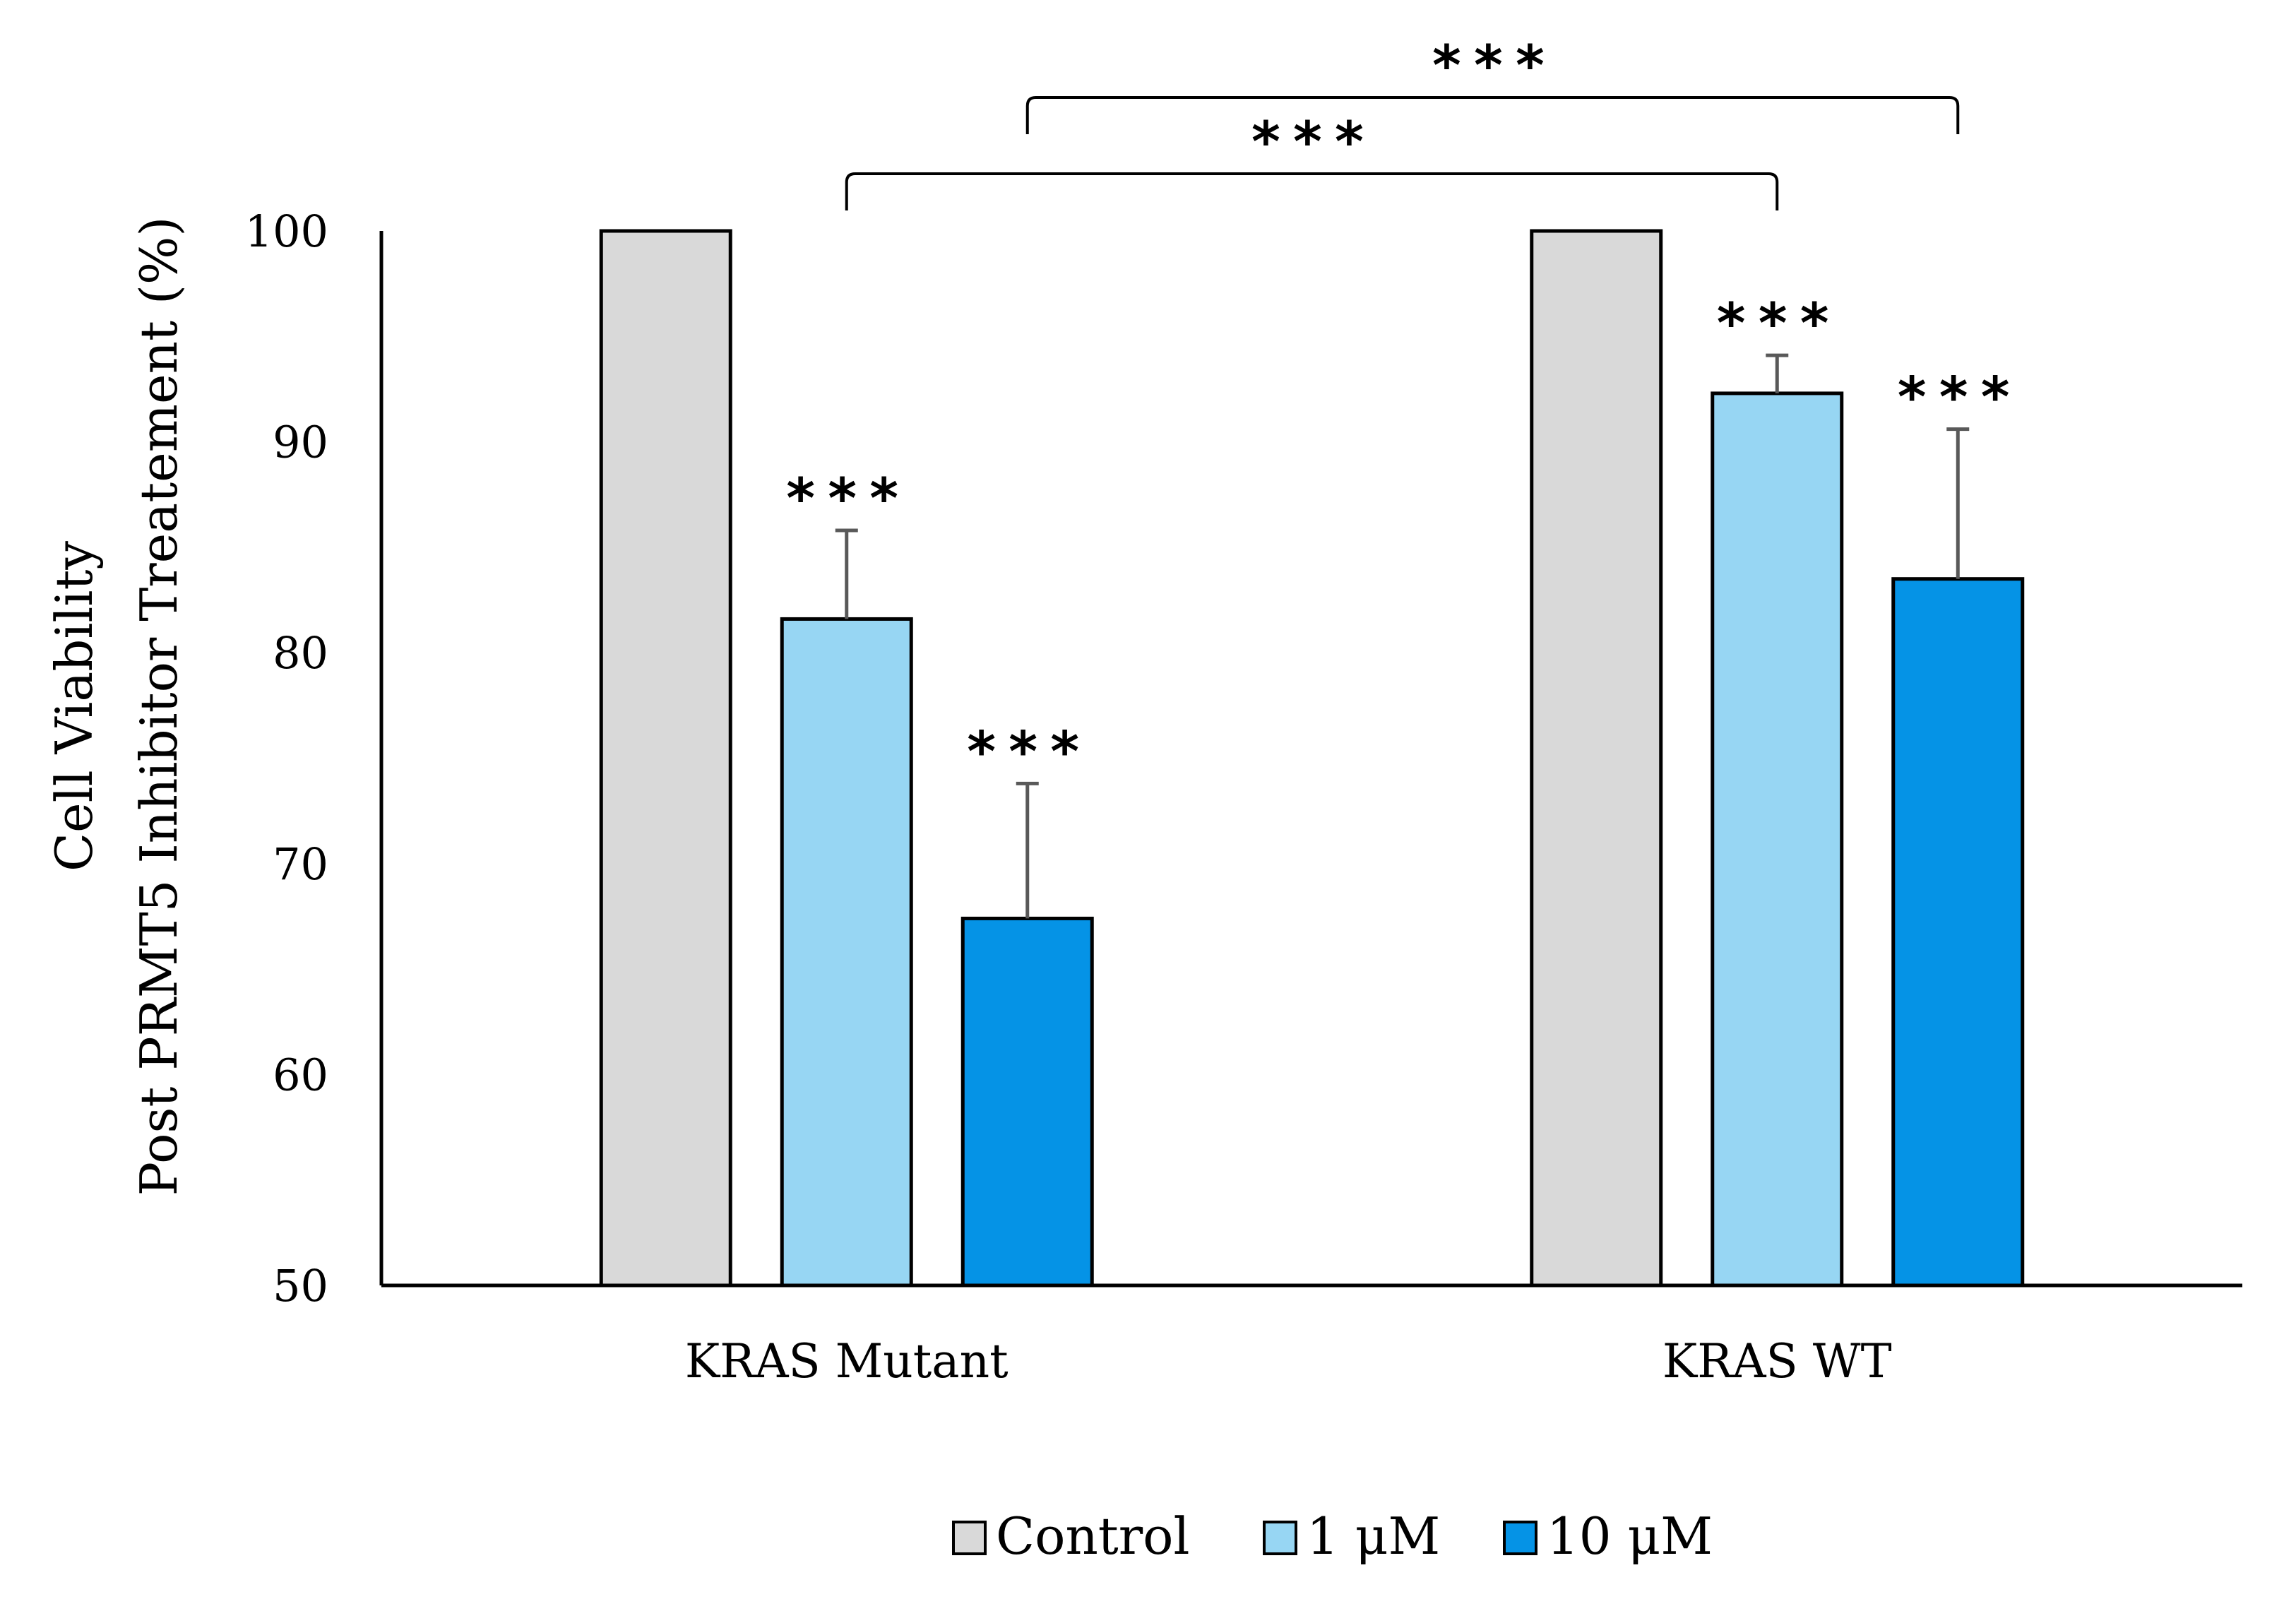  Describe the element at coordinates (159, 707) in the screenshot. I see `y-axis-title-line-2: Post PRMT5 Inhibitor Treatement (%)` at that location.